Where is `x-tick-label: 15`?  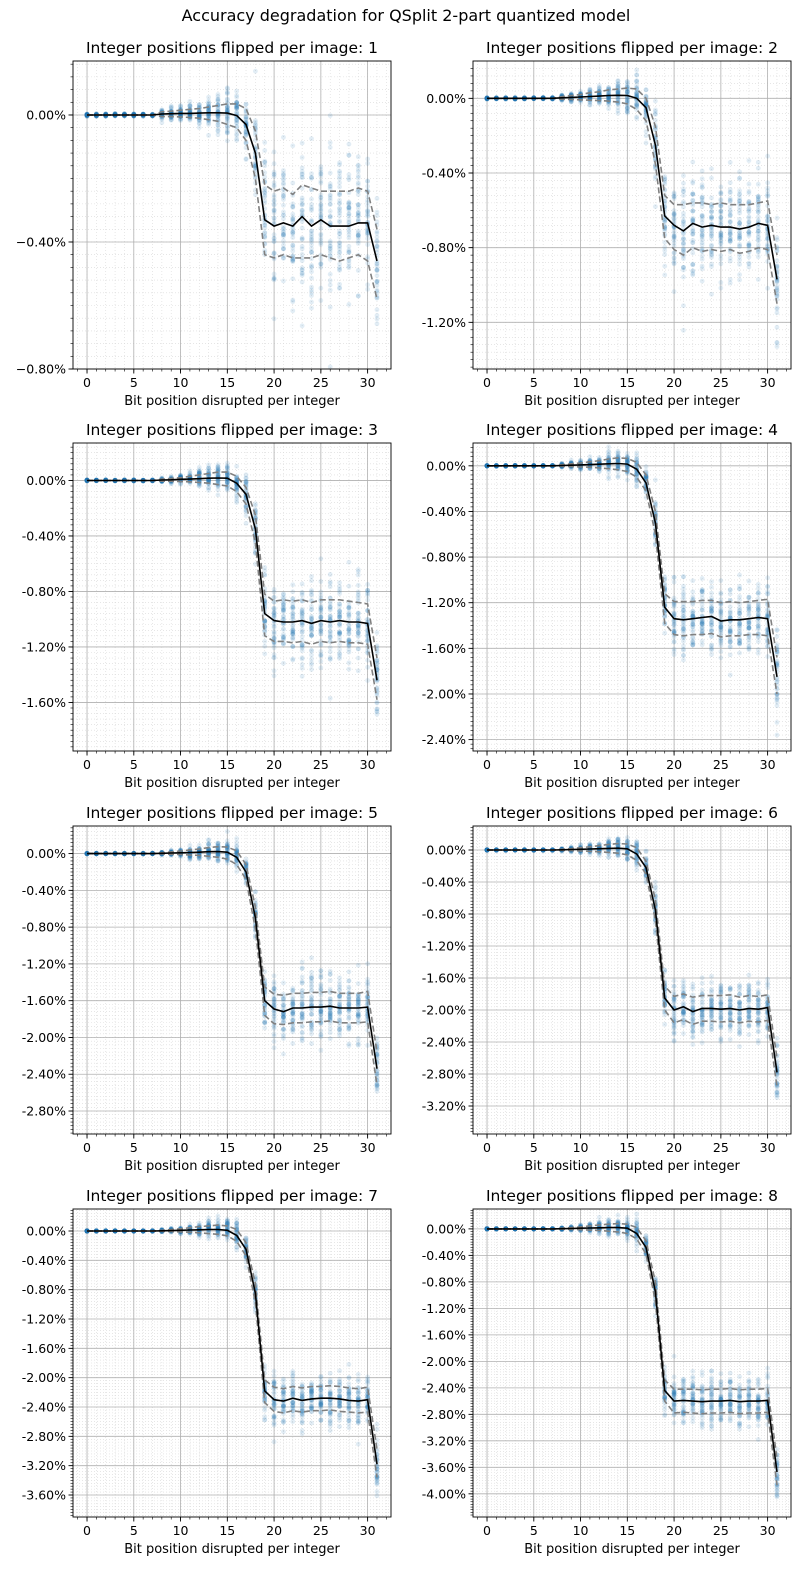
x-tick-label: 15 is located at coordinates (627, 382).